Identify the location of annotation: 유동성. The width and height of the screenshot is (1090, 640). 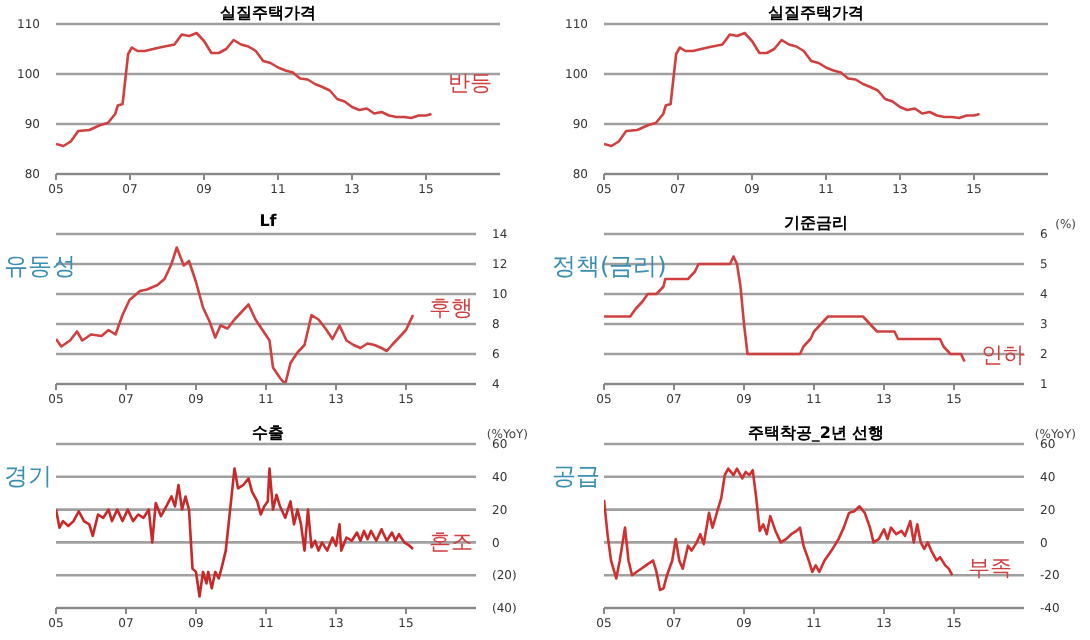
(40, 267).